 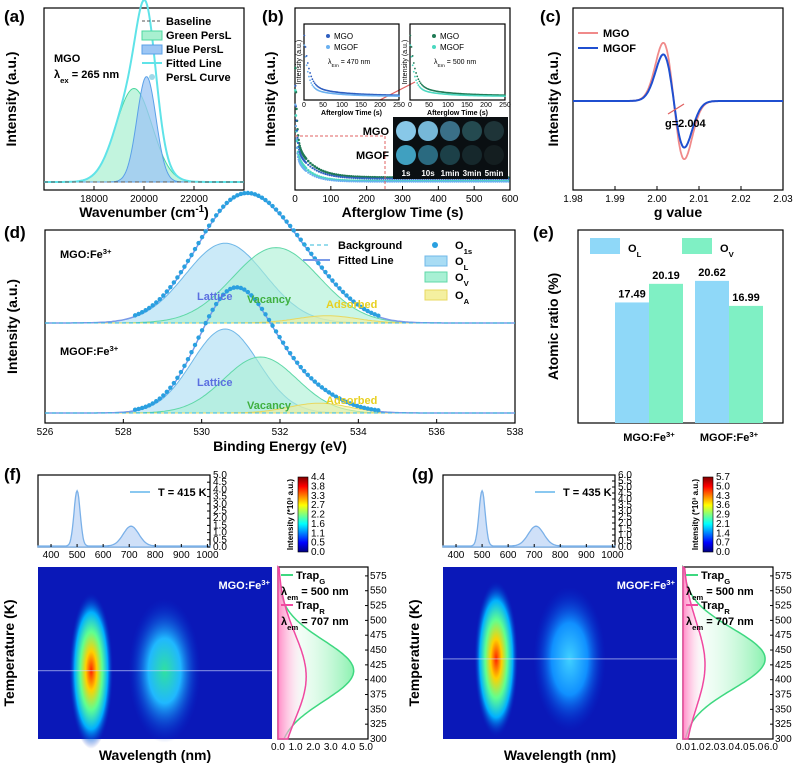 What do you see at coordinates (322, 581) in the screenshot?
I see `text-segment: G` at bounding box center [322, 581].